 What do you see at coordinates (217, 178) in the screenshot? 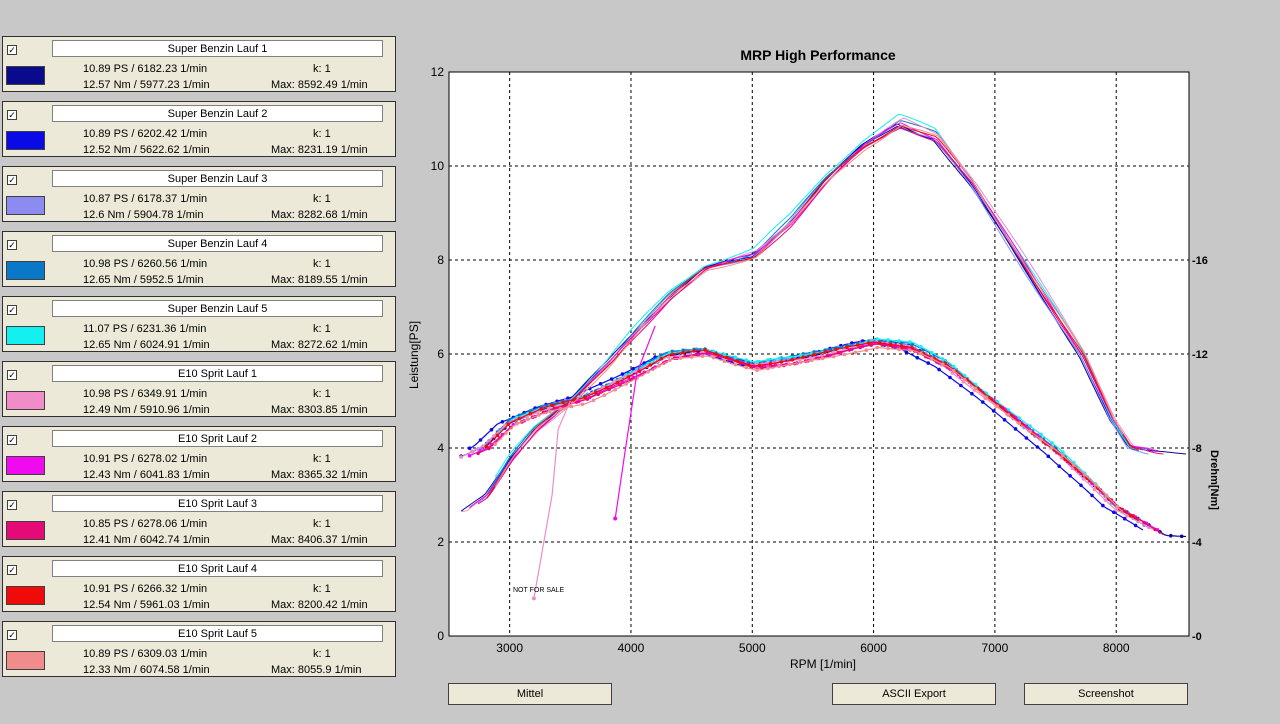
I see `run-name-field: Super Benzin Lauf 3` at bounding box center [217, 178].